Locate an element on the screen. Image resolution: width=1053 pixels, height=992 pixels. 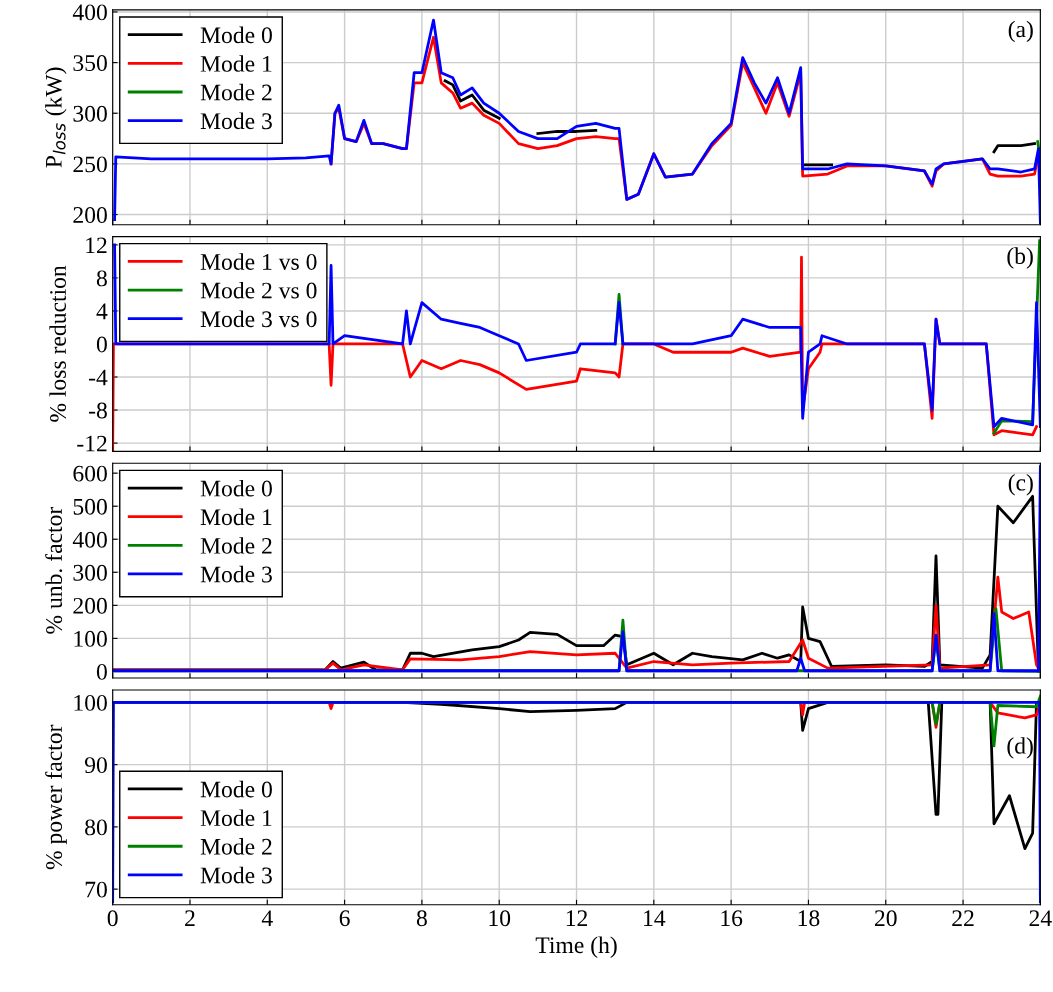
x-tick-label: 4 is located at coordinates (267, 918).